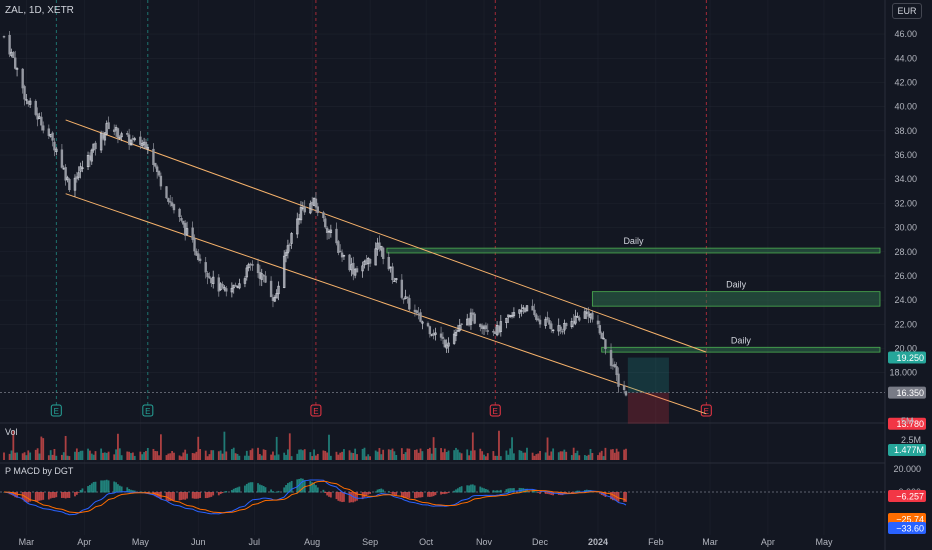 Image resolution: width=932 pixels, height=550 pixels. Describe the element at coordinates (648, 408) in the screenshot. I see `position-stop-zone` at that location.